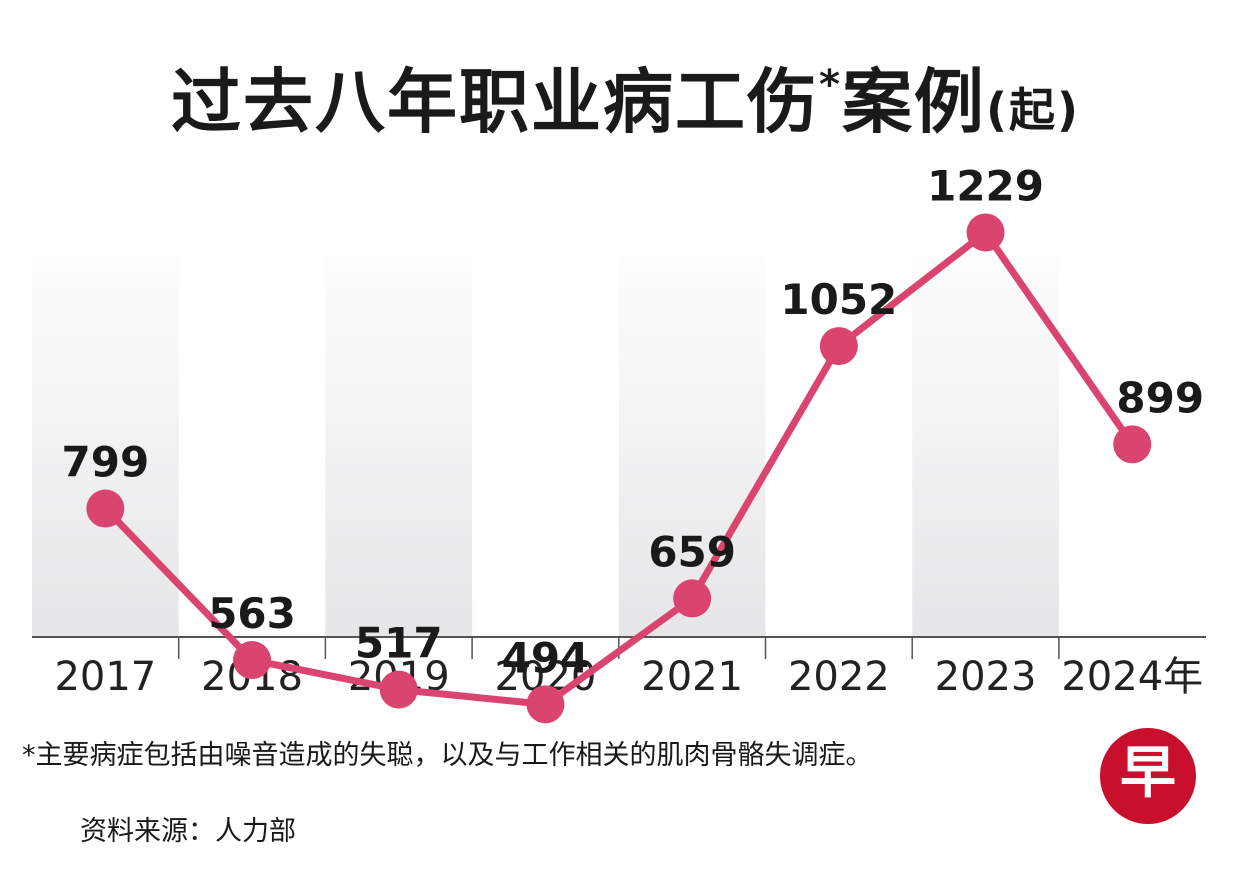  Describe the element at coordinates (692, 677) in the screenshot. I see `x-tick-label: 2021` at that location.